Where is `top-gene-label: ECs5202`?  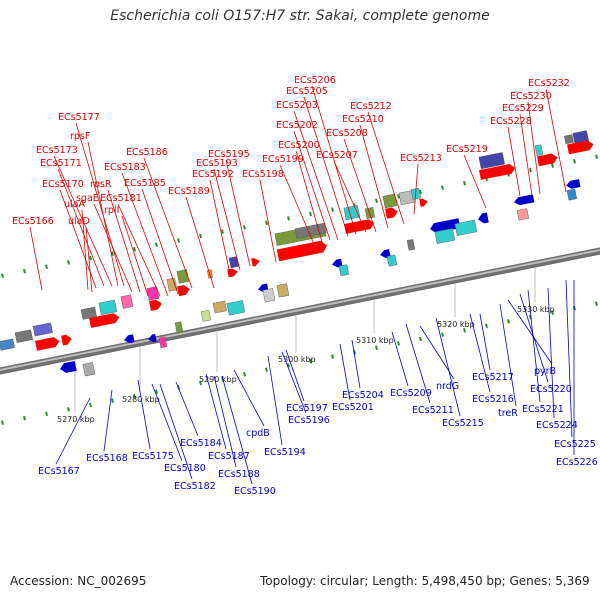
top-gene-label: ECs5202 is located at coordinates (297, 125).